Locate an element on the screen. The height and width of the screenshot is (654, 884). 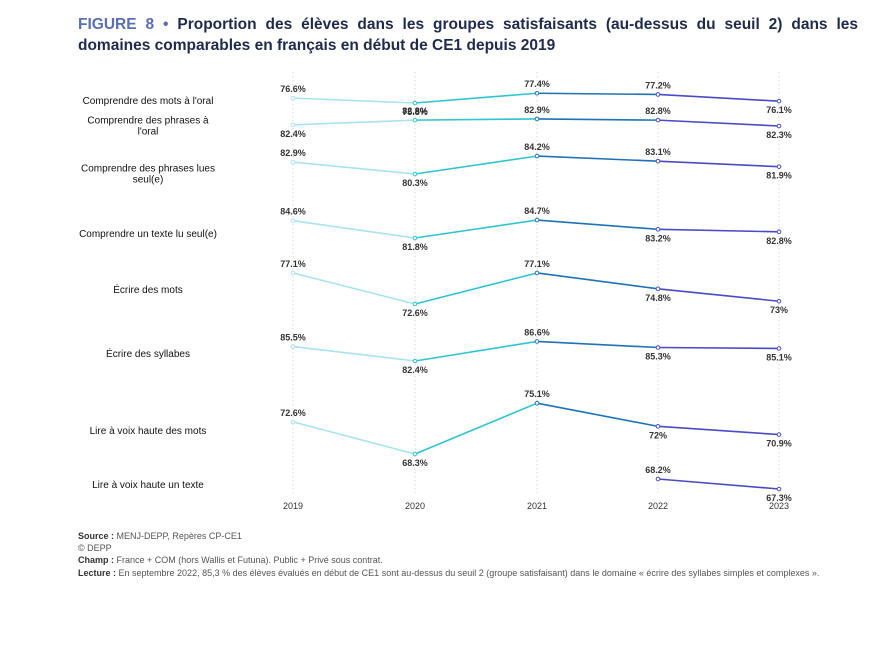
data-label: 75.8% is located at coordinates (415, 112).